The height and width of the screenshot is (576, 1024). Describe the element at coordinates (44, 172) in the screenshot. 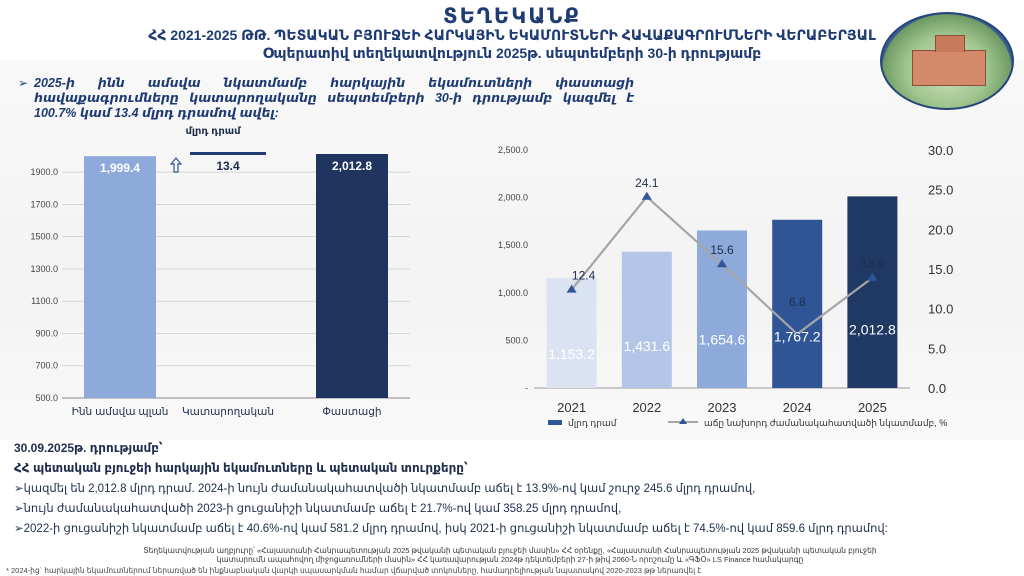

I see `y-tick-label: 1900.0` at that location.